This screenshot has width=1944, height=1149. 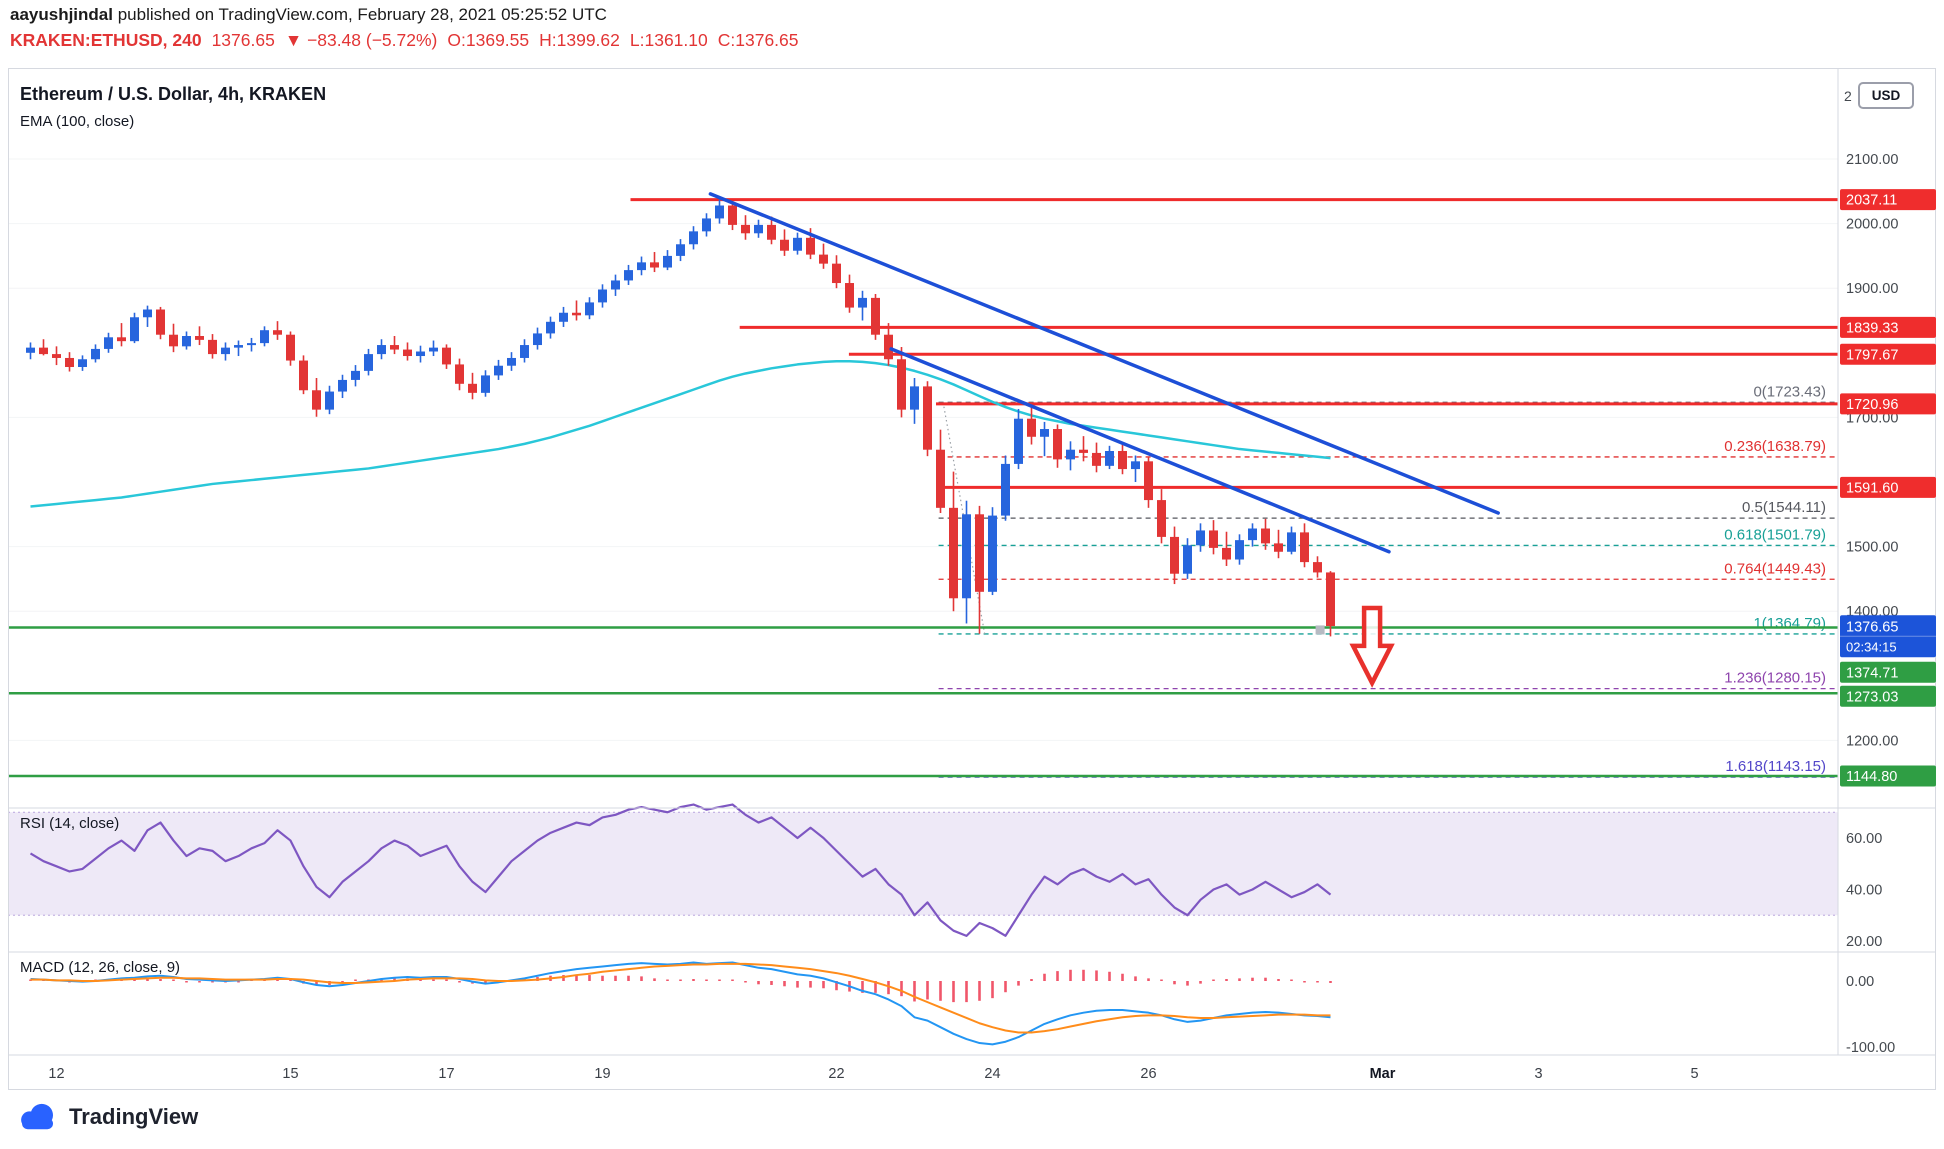 I want to click on svg-text: 1376.65, so click(x=1872, y=627).